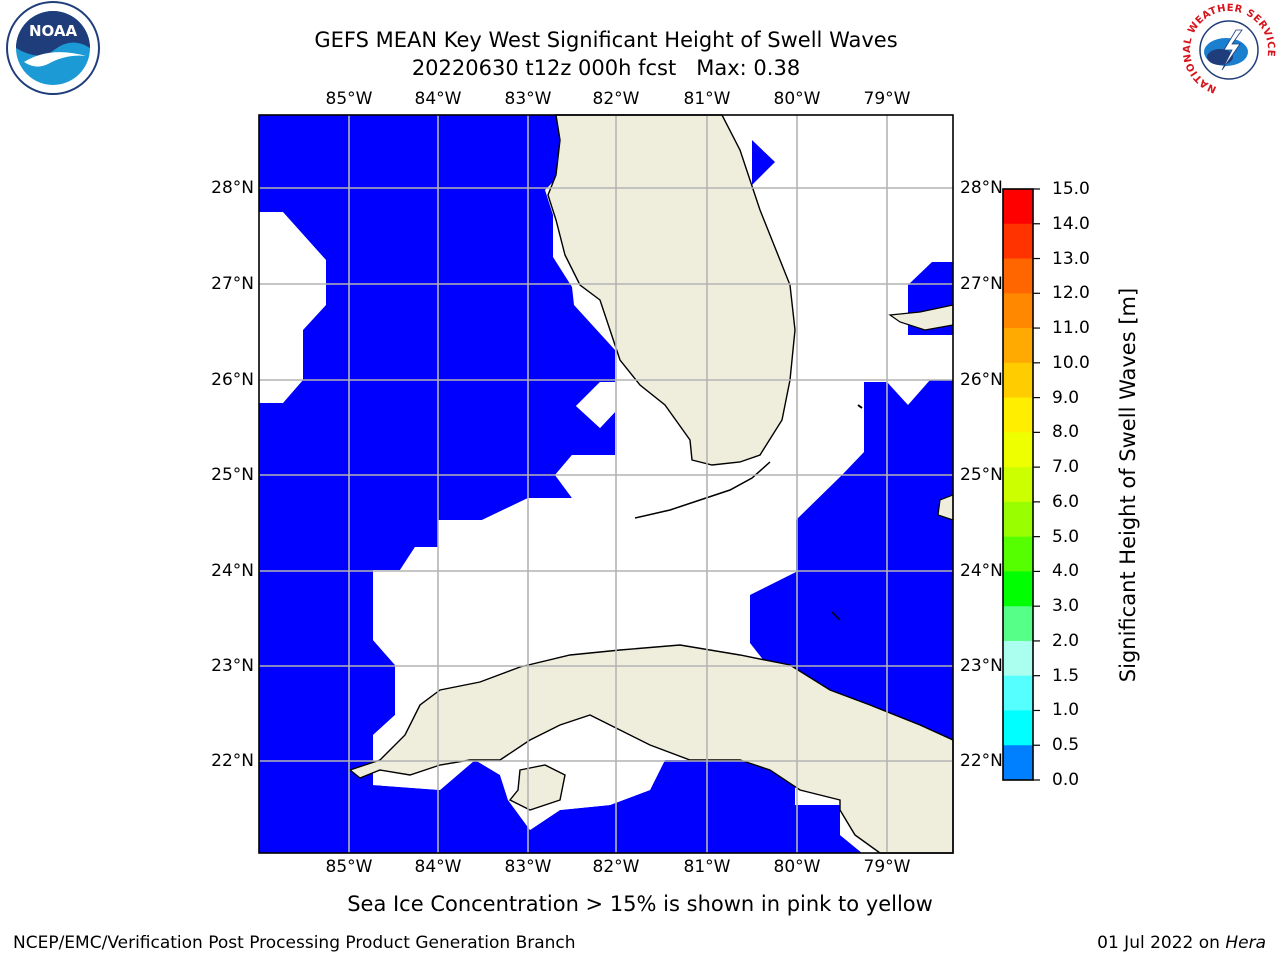 The image size is (1280, 960). Describe the element at coordinates (53, 31) in the screenshot. I see `noaa-logo-text: NOAA` at that location.